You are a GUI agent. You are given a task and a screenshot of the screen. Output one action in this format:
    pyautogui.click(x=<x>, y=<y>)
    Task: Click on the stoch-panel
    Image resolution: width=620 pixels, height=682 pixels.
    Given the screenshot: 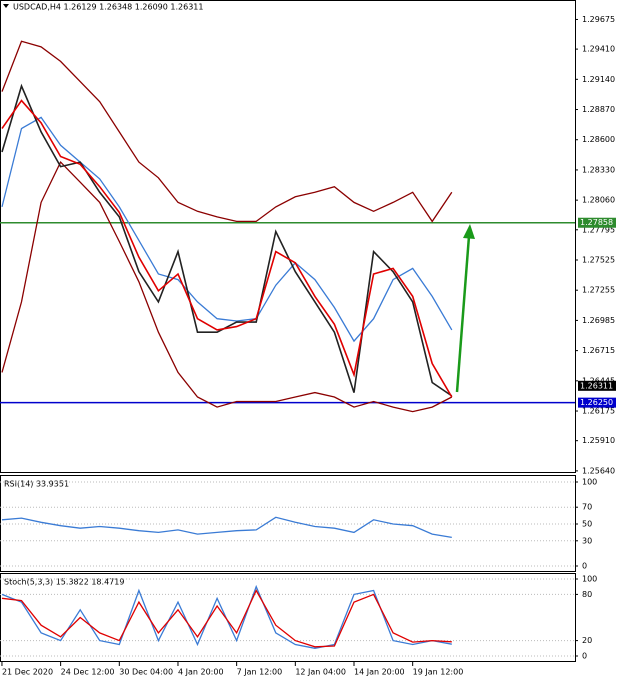 What is the action you would take?
    pyautogui.click(x=288, y=617)
    